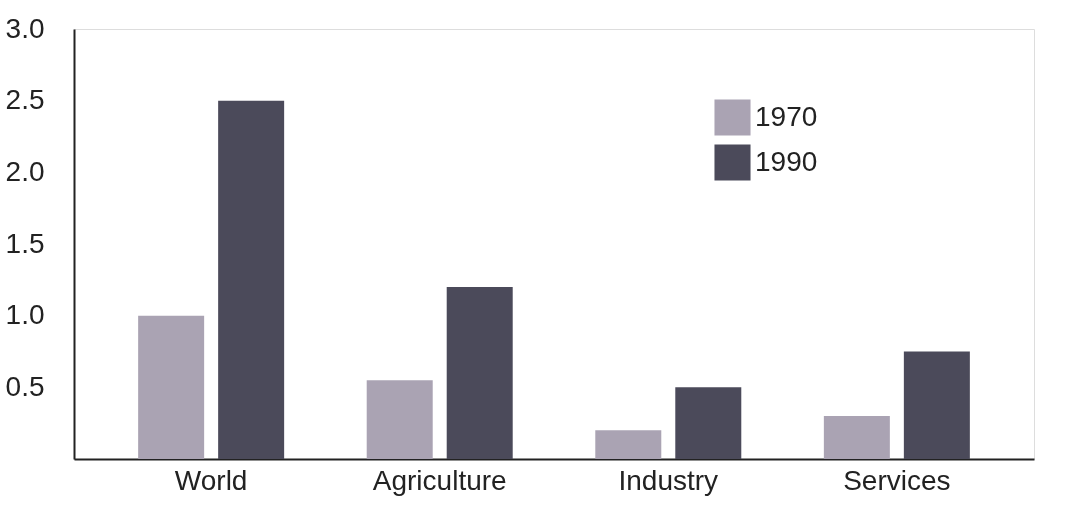 Image resolution: width=1082 pixels, height=521 pixels. I want to click on x-tick-label: World, so click(211, 480).